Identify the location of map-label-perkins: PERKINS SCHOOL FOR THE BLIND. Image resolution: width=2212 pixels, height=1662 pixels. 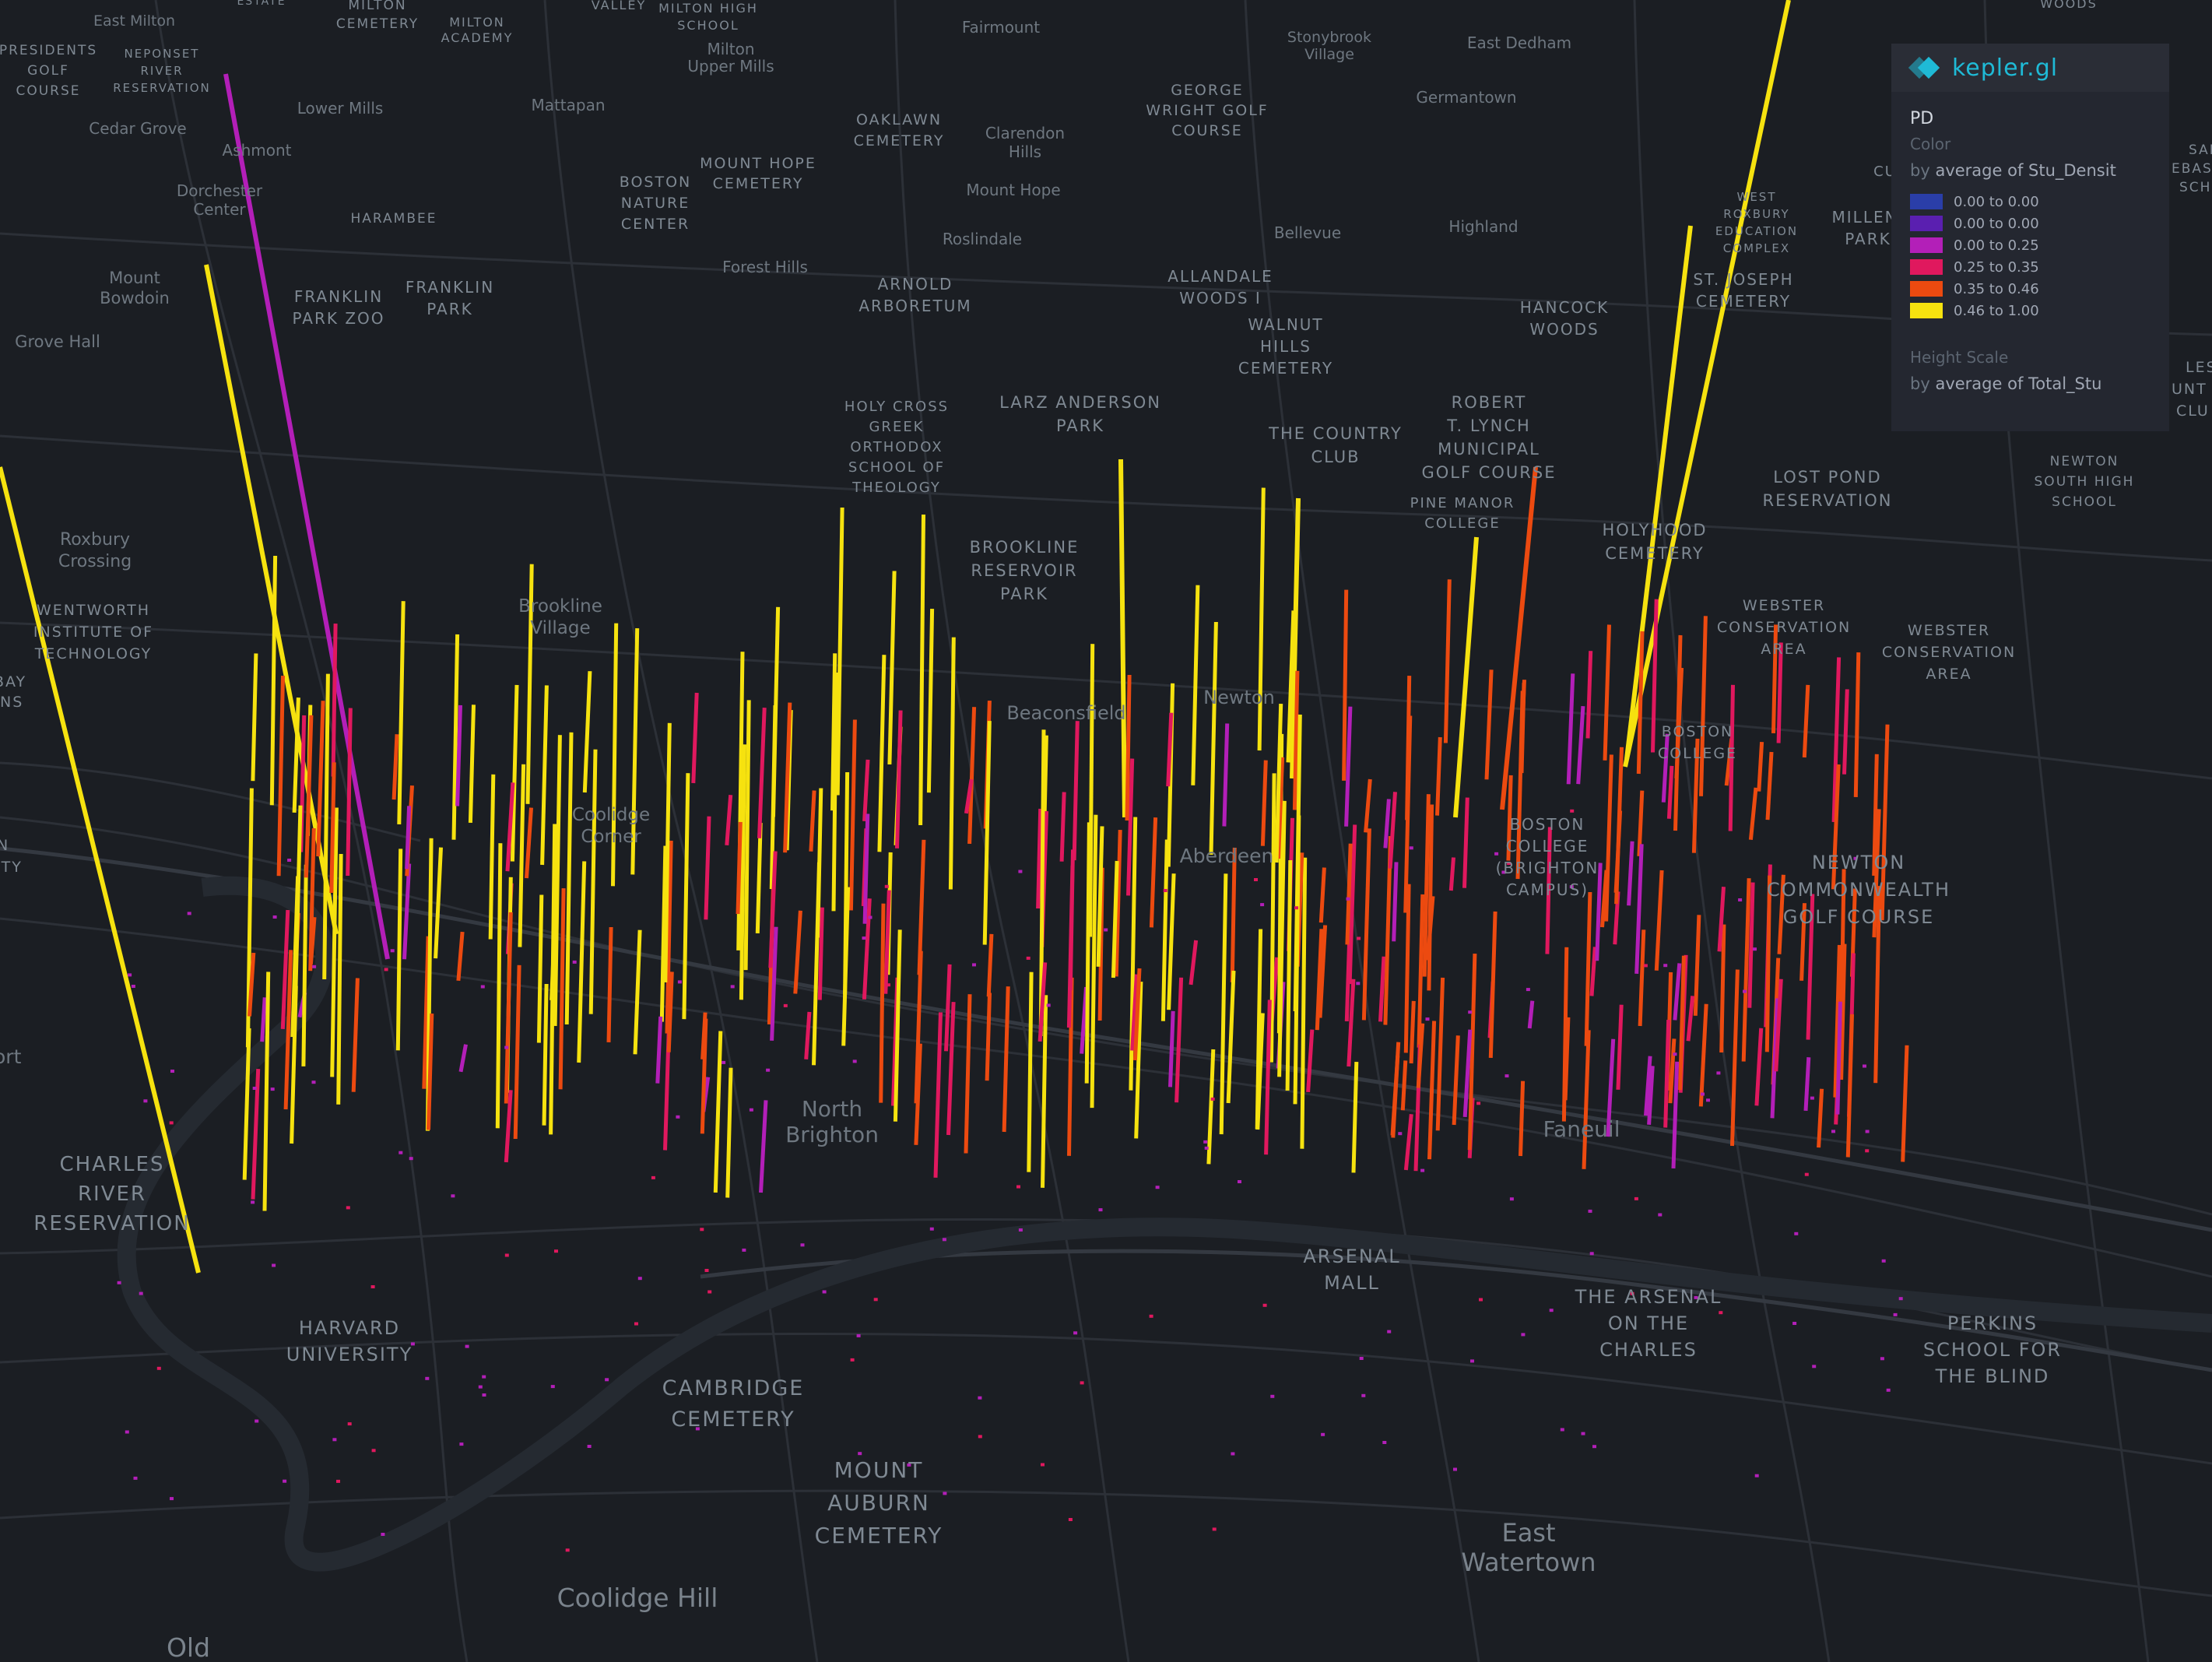
(1993, 1349).